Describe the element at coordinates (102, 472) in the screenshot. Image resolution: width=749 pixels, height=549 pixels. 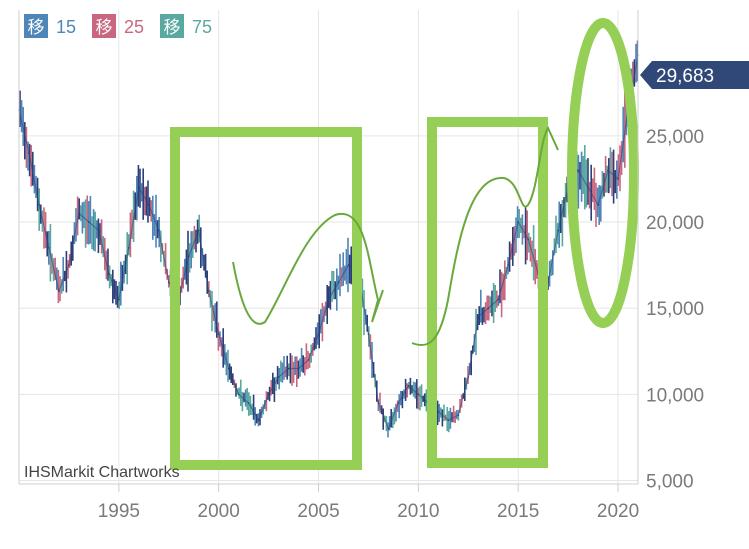
I see `chart-credit: IHSMarkit Chartworks` at that location.